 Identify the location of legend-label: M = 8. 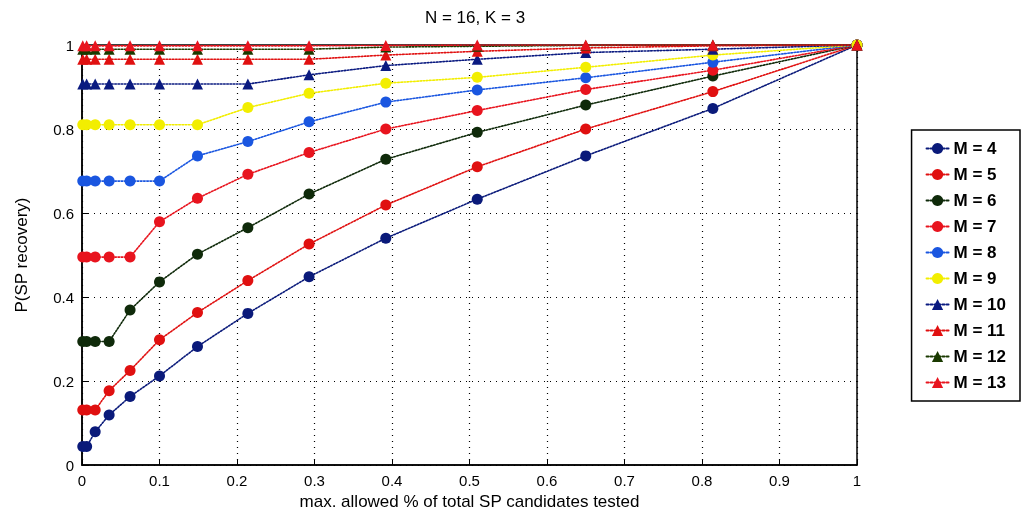
(975, 252).